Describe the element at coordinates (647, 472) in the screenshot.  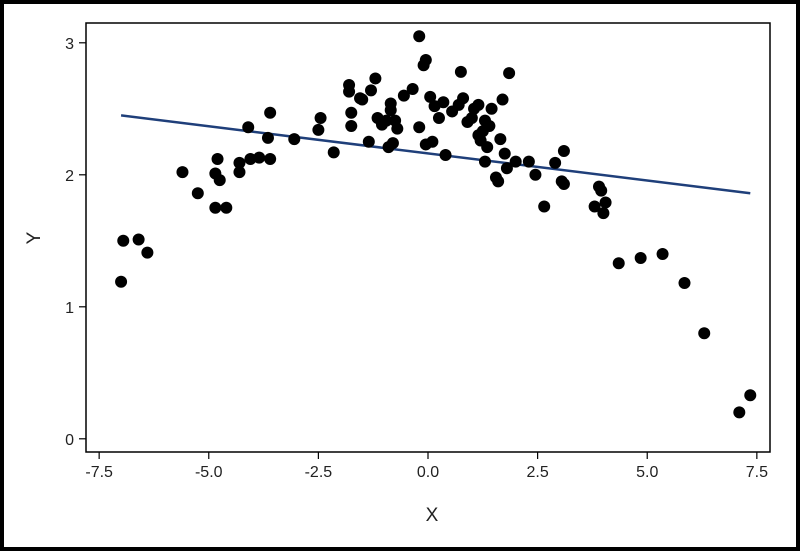
I see `x-tick-label: 5.0` at that location.